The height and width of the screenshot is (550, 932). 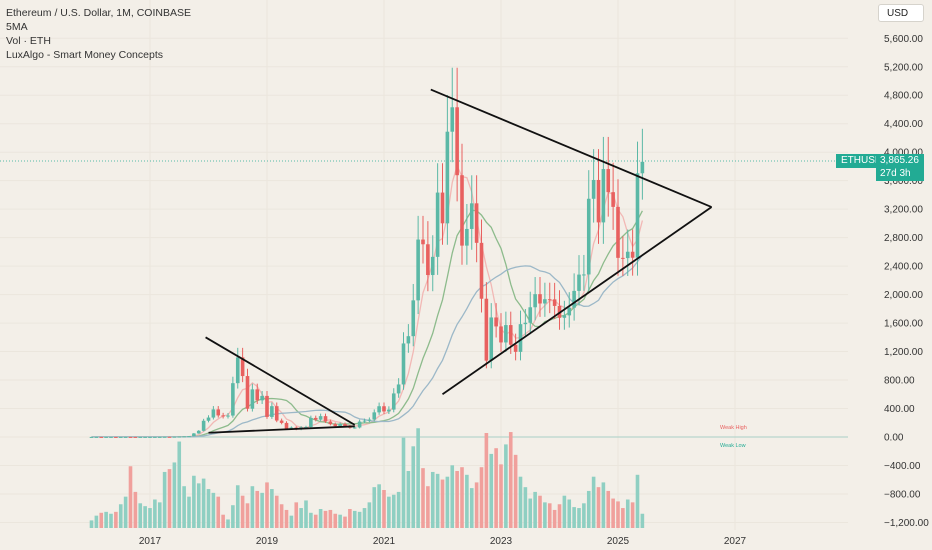 What do you see at coordinates (902, 466) in the screenshot?
I see `y-tick-label: −400.00` at bounding box center [902, 466].